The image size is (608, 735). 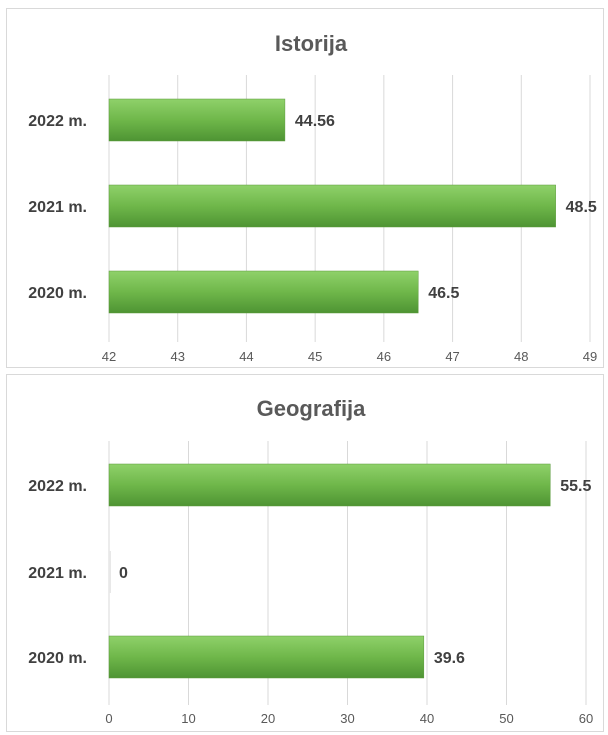 I want to click on data-label: 48.5, so click(x=581, y=207).